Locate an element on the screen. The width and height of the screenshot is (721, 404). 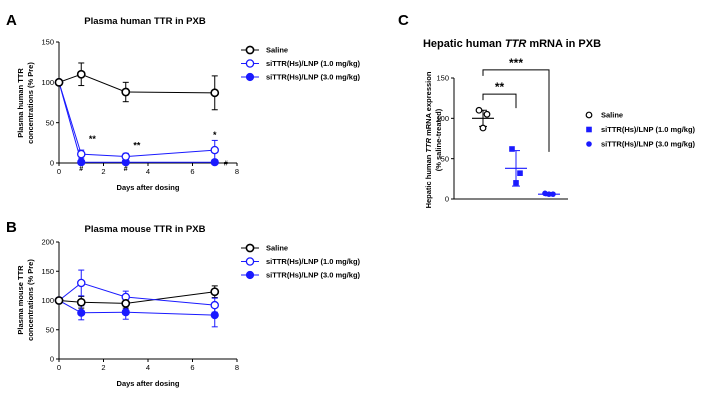
panel-a-x-tick-label: 6 is located at coordinates (192, 171).